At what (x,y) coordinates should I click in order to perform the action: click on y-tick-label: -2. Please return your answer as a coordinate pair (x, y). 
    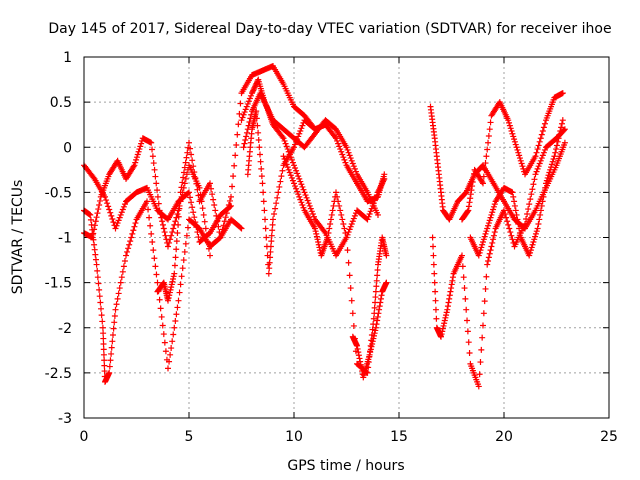
    Looking at the image, I should click on (65, 329).